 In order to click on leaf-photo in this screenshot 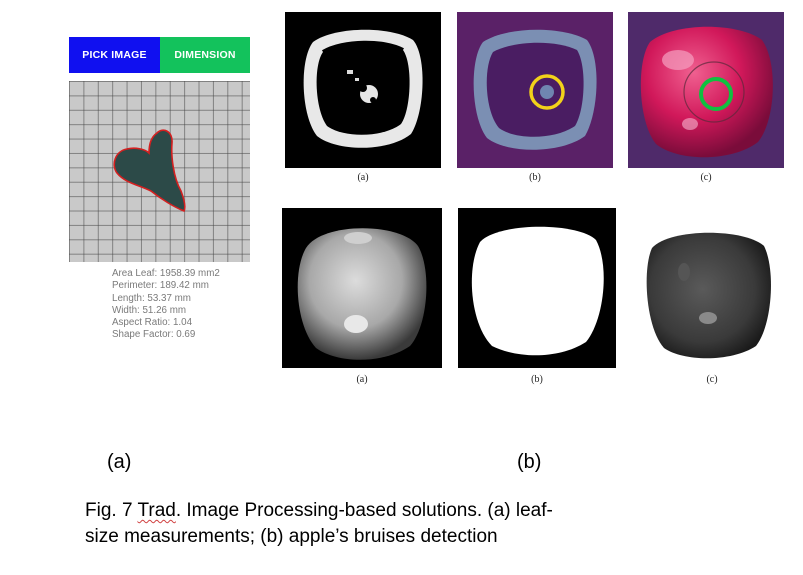, I will do `click(159, 171)`.